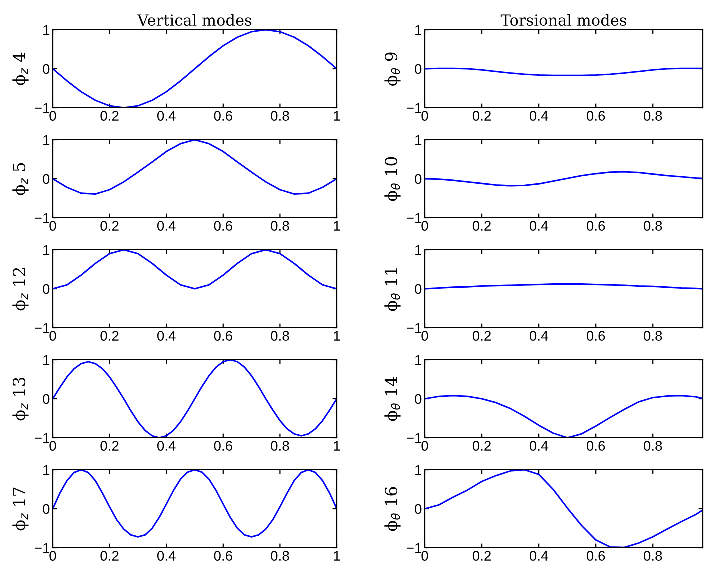  I want to click on y-axis-title: ϕ$_{z}$ 4, so click(20, 69).